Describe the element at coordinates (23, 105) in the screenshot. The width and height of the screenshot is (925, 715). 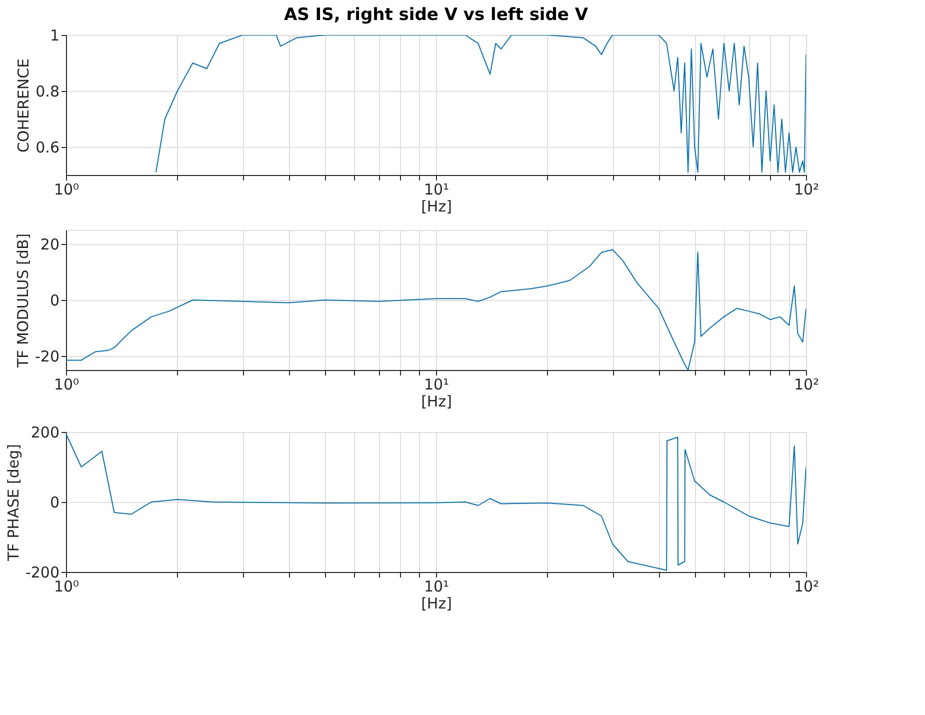
I see `y-axis-title: COHERENCE` at that location.